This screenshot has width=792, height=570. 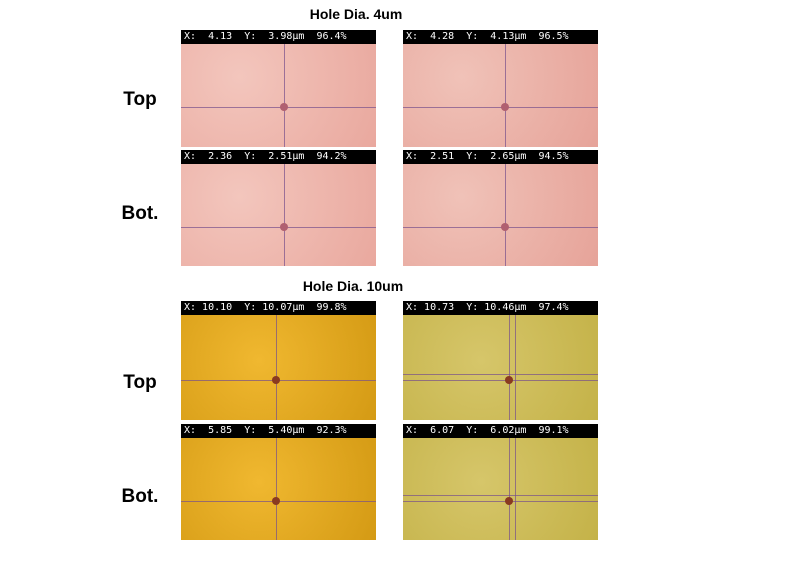 I want to click on section-title: Hole Dia. 10um, so click(x=353, y=286).